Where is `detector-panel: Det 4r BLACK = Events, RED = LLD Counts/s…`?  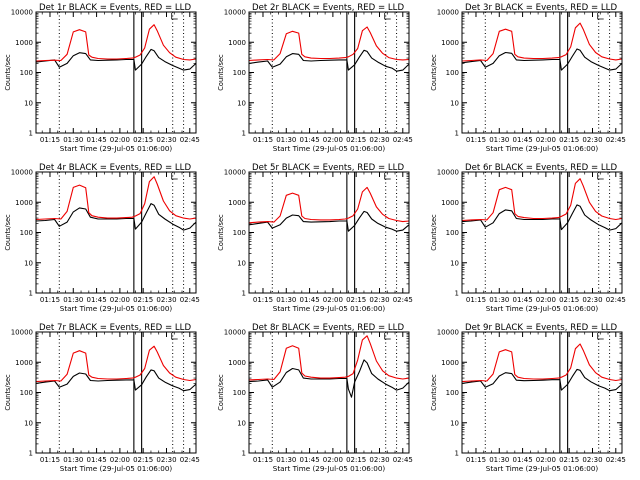 detector-panel: Det 4r BLACK = Events, RED = LLD Counts/s… is located at coordinates (102, 238).